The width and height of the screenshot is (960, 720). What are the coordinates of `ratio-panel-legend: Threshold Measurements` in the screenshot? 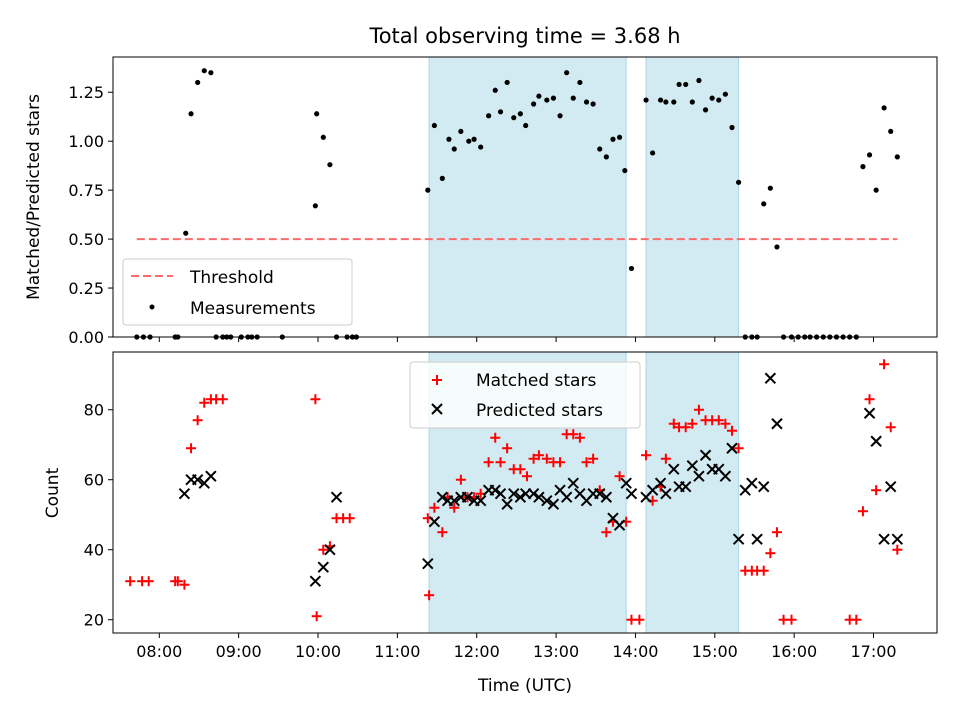 It's located at (237, 292).